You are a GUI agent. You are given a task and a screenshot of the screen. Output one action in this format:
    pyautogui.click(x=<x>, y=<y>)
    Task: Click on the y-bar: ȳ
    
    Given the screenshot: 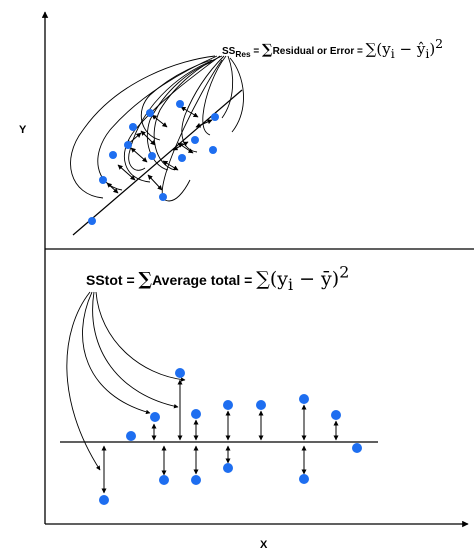 What is the action you would take?
    pyautogui.click(x=326, y=279)
    